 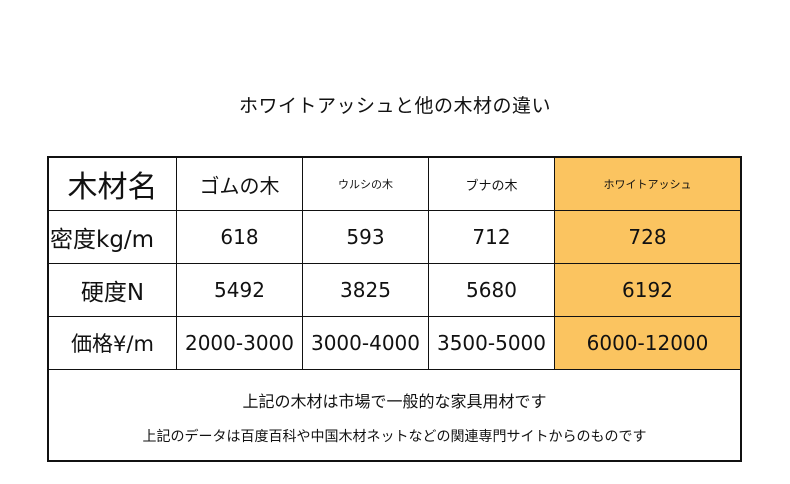 What do you see at coordinates (112, 187) in the screenshot?
I see `header-wood-name: 木材名` at bounding box center [112, 187].